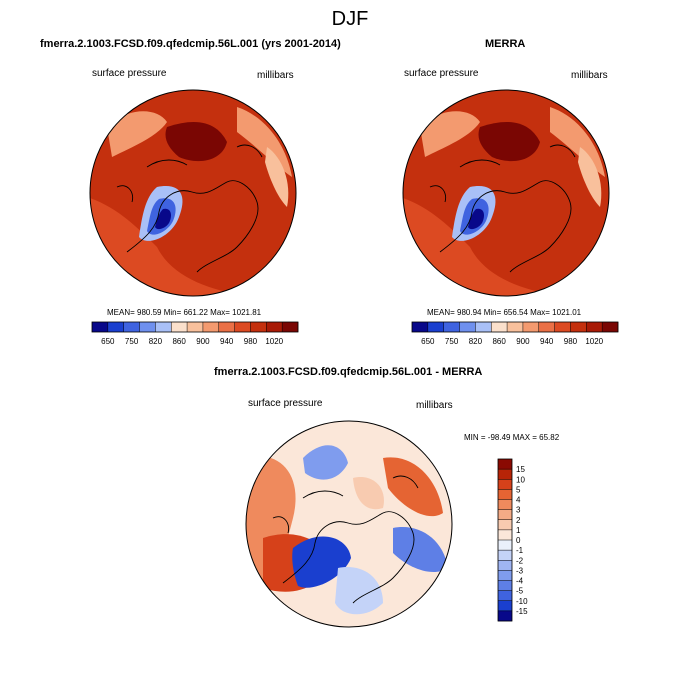  I want to click on colorbar-tick-label: 3, so click(518, 510).